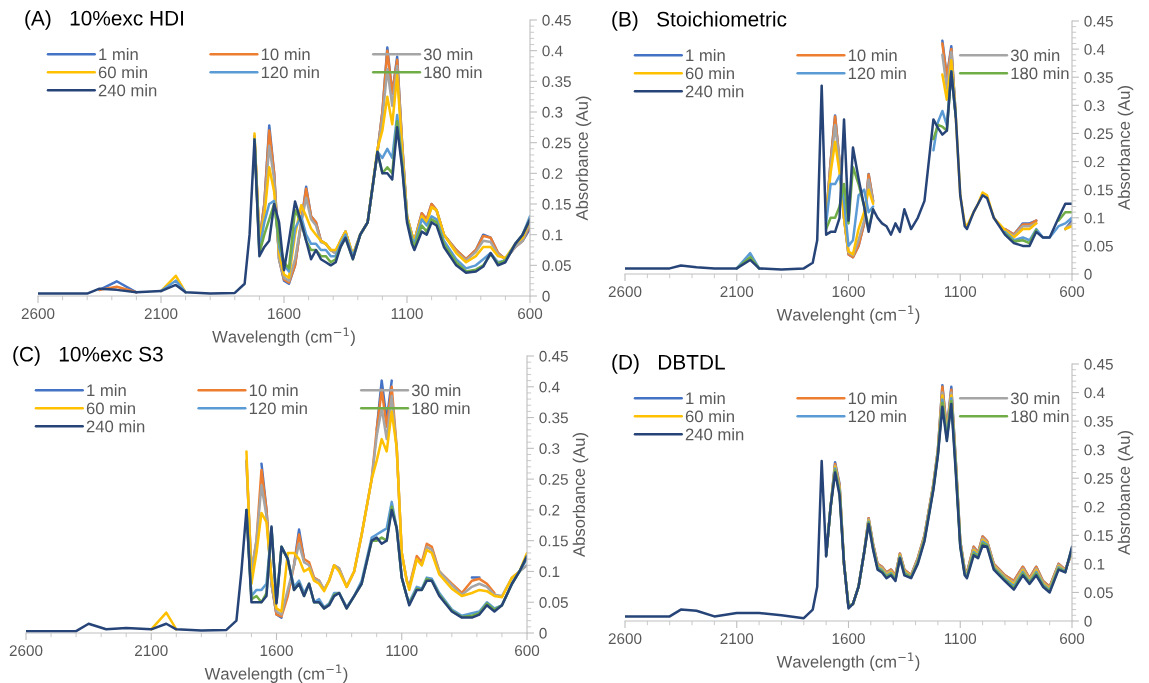 This screenshot has width=1149, height=683. Describe the element at coordinates (104, 20) in the screenshot. I see `chart-title: (A) 10%exc HDI` at that location.